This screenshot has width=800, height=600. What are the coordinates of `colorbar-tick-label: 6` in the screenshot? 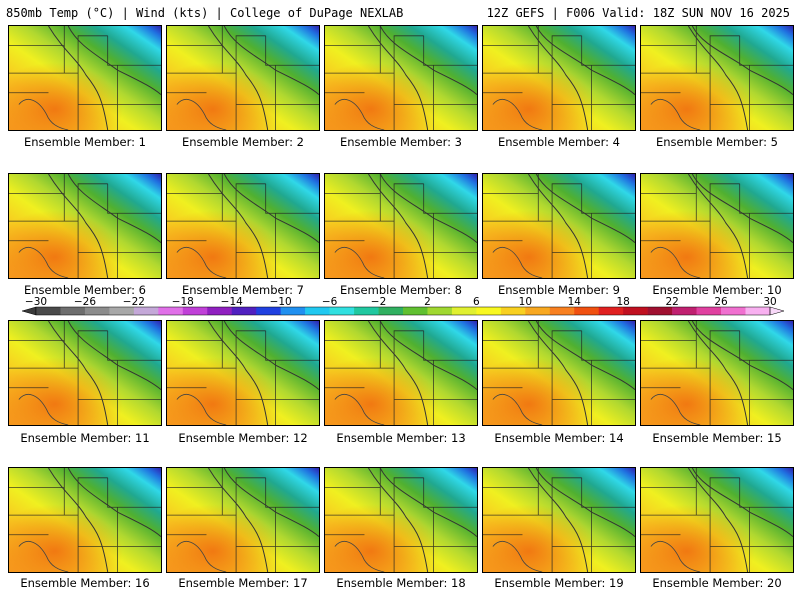 It's located at (476, 302).